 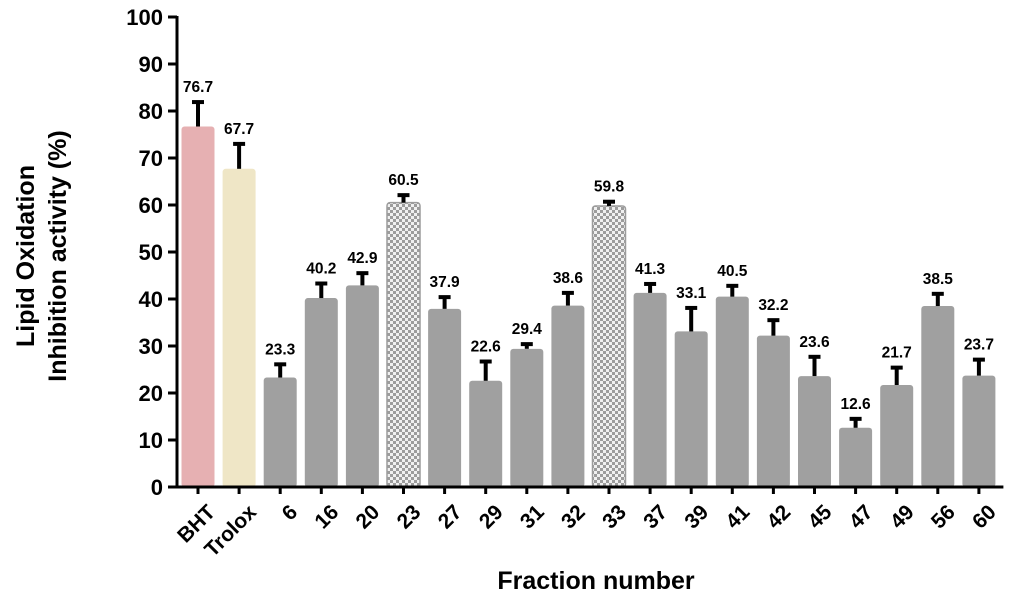 What do you see at coordinates (198, 87) in the screenshot?
I see `value-label: 76.7` at bounding box center [198, 87].